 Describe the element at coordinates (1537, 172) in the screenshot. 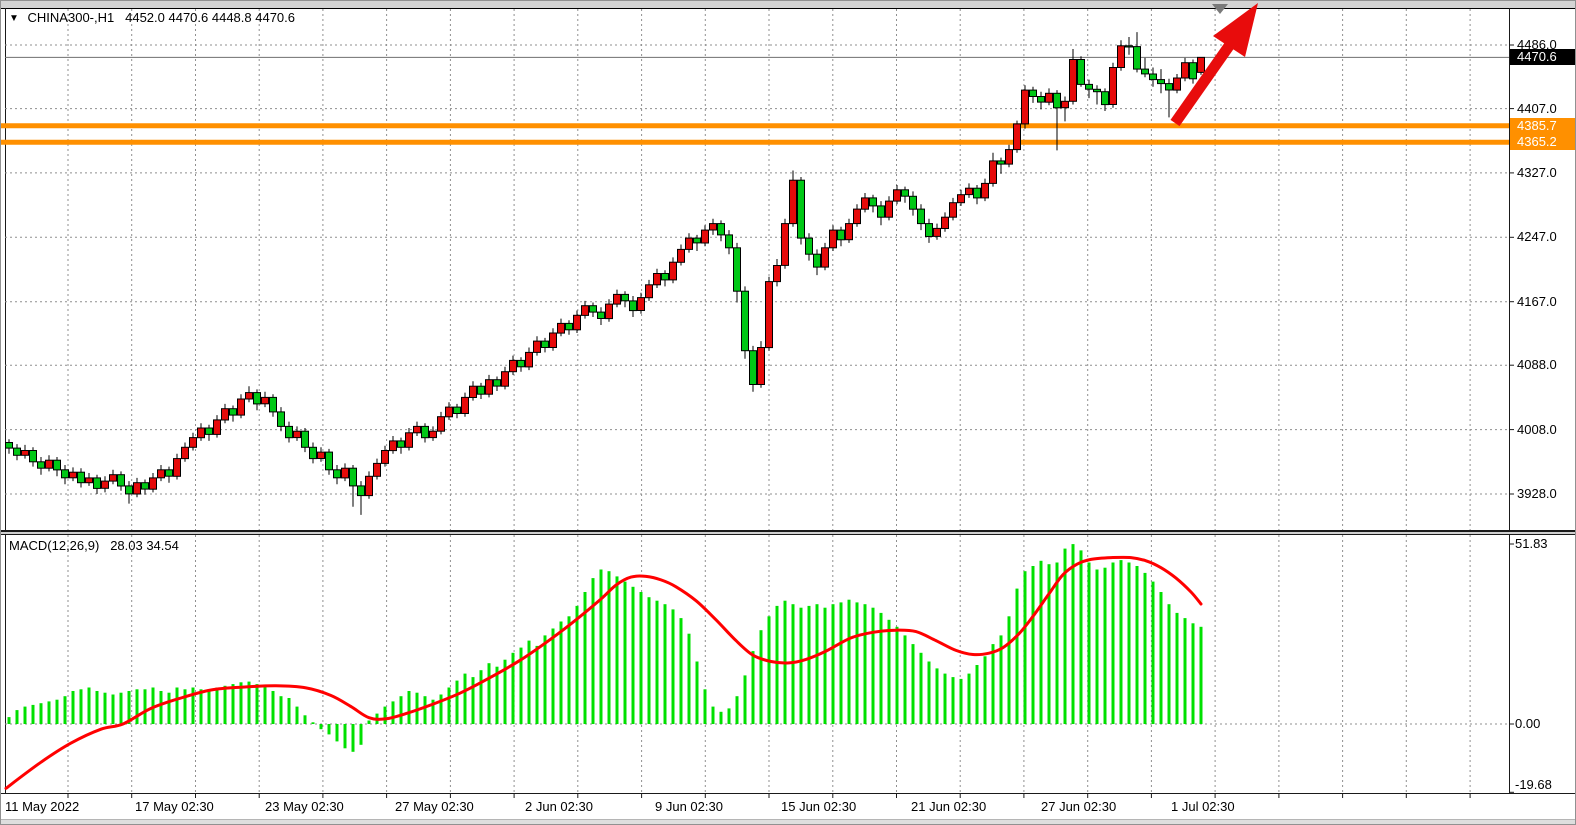

I see `price-tick-label: 4327.0` at that location.